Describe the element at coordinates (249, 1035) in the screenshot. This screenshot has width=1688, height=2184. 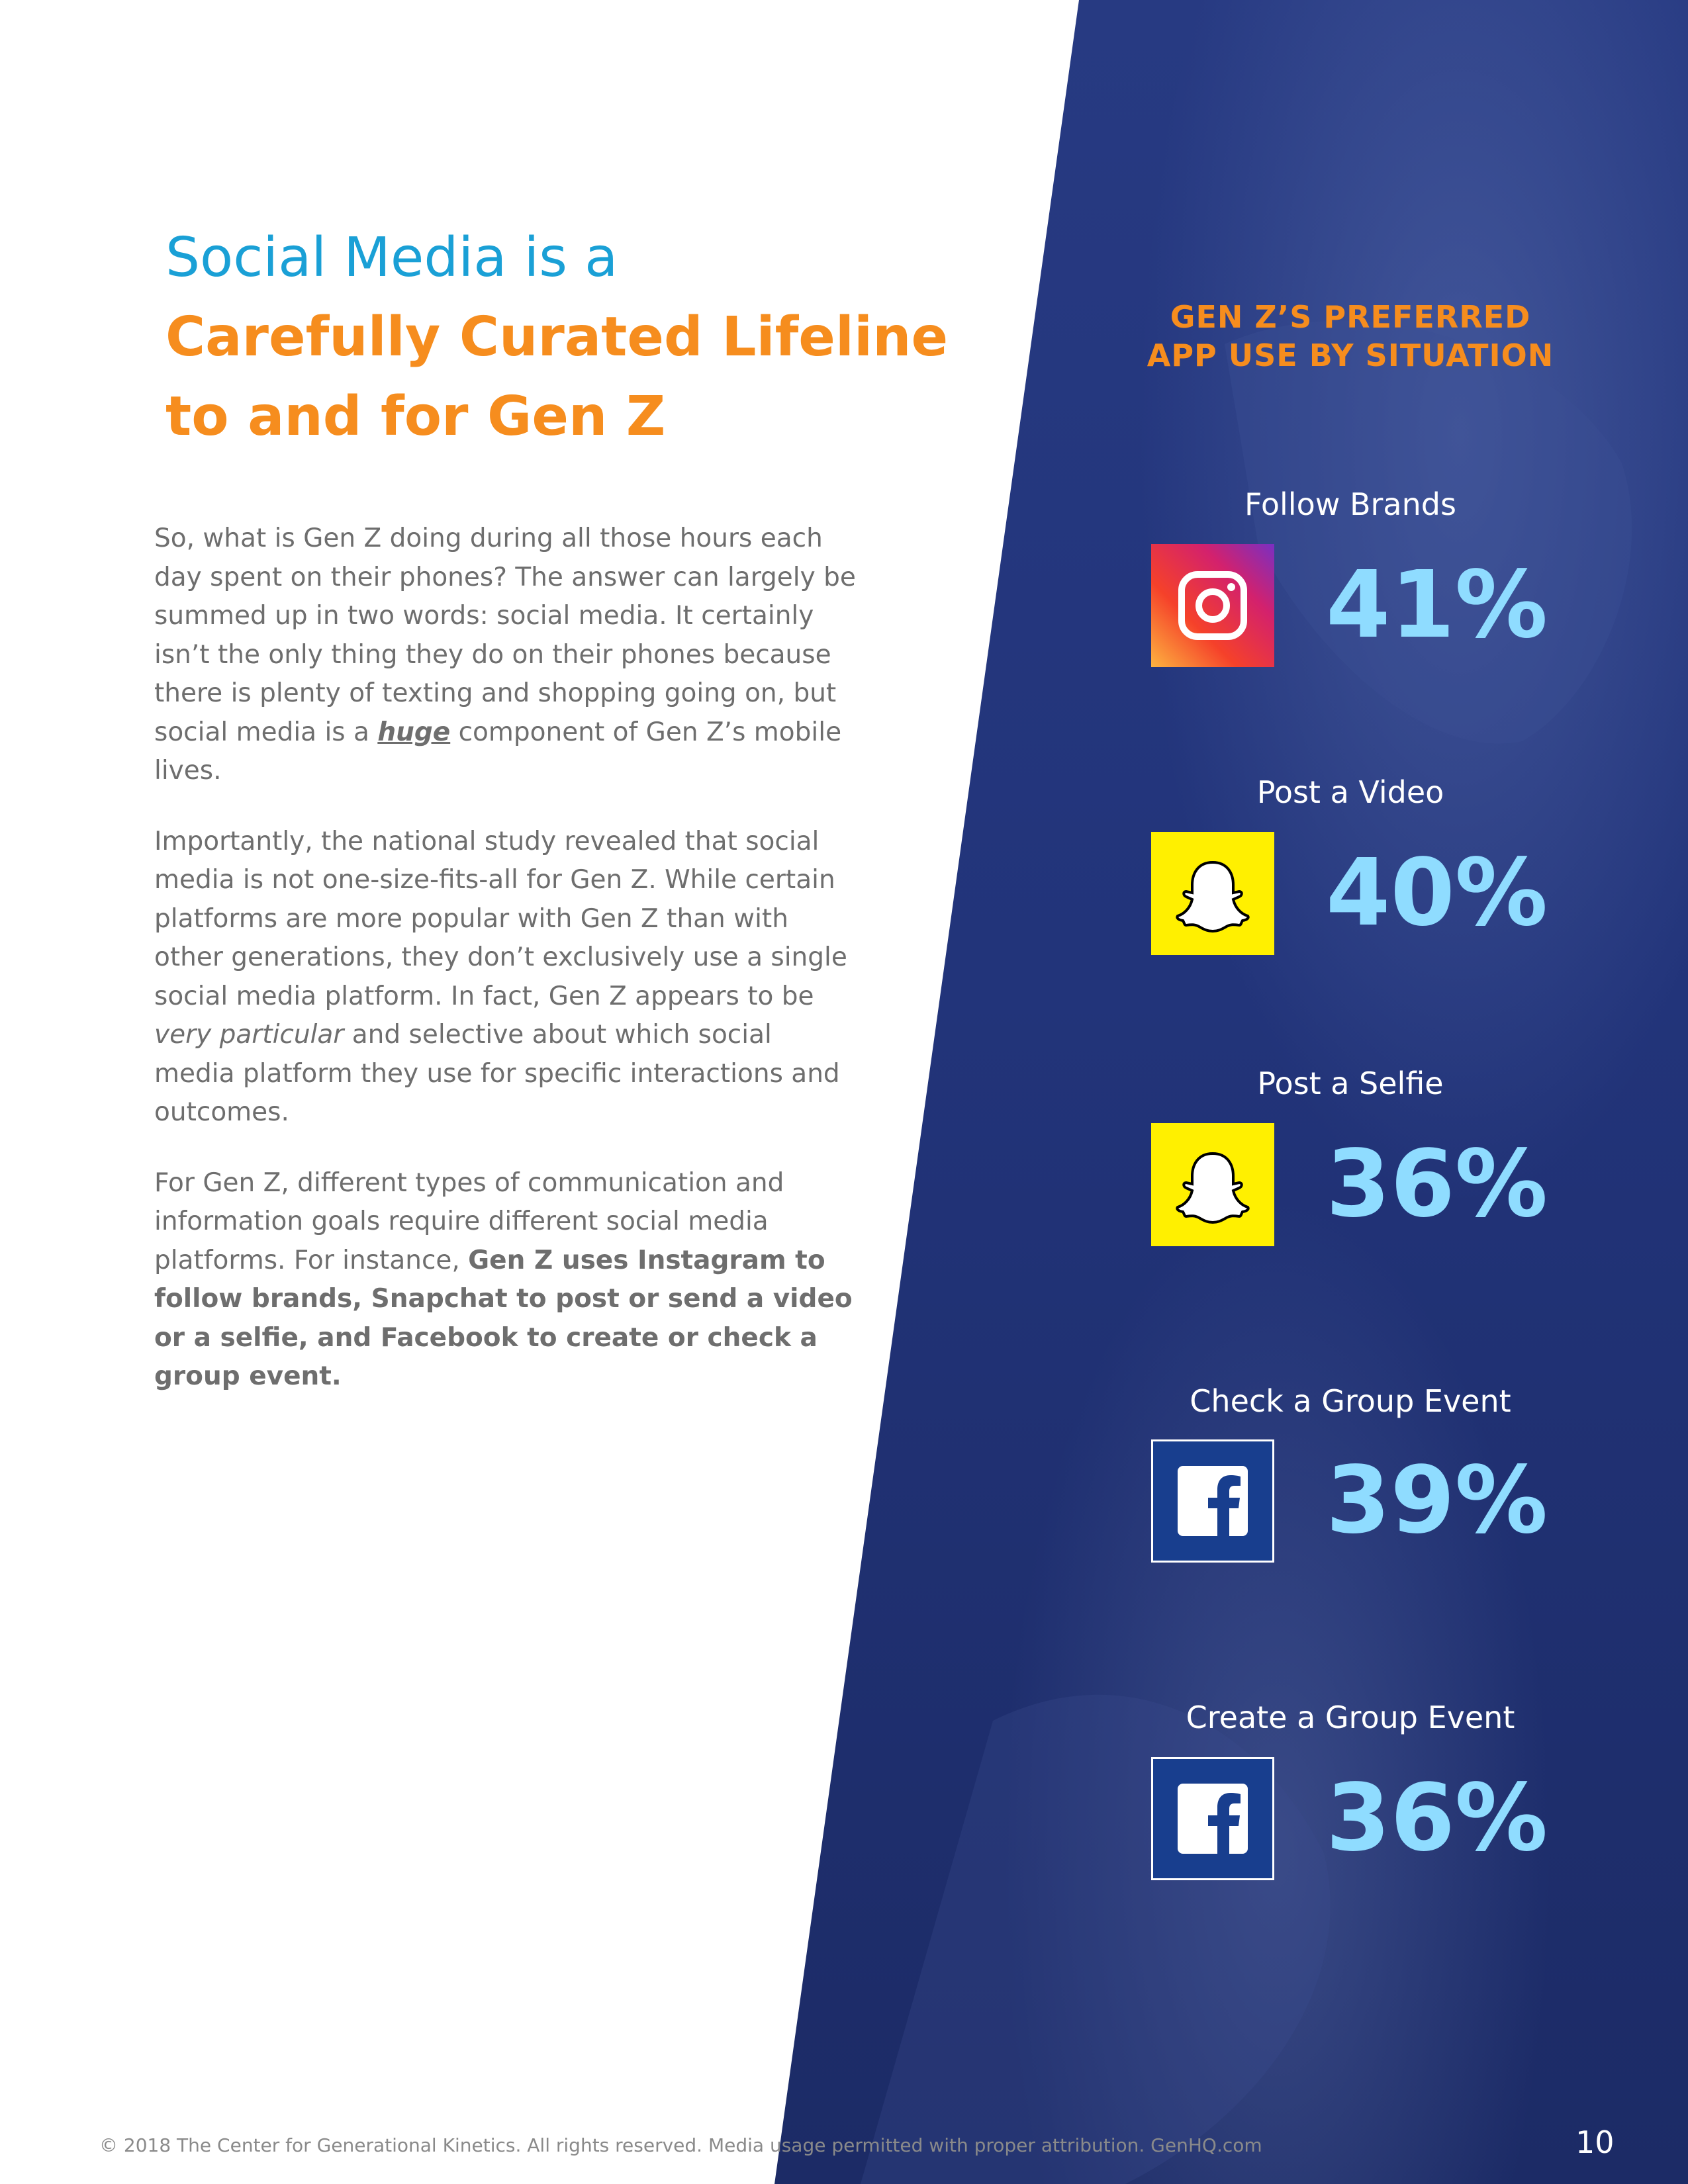
I see `emphasis-very-particular: very particular` at that location.